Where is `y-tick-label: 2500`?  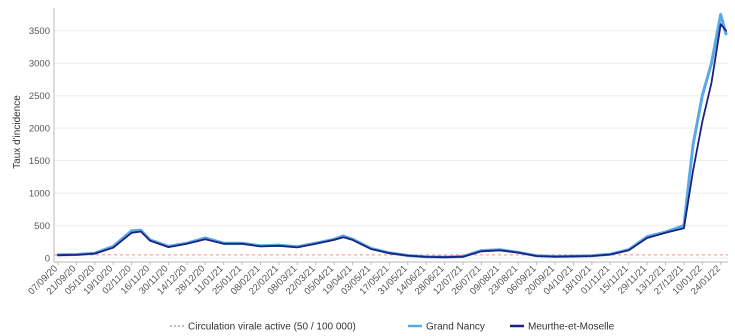 y-tick-label: 2500 is located at coordinates (39, 96).